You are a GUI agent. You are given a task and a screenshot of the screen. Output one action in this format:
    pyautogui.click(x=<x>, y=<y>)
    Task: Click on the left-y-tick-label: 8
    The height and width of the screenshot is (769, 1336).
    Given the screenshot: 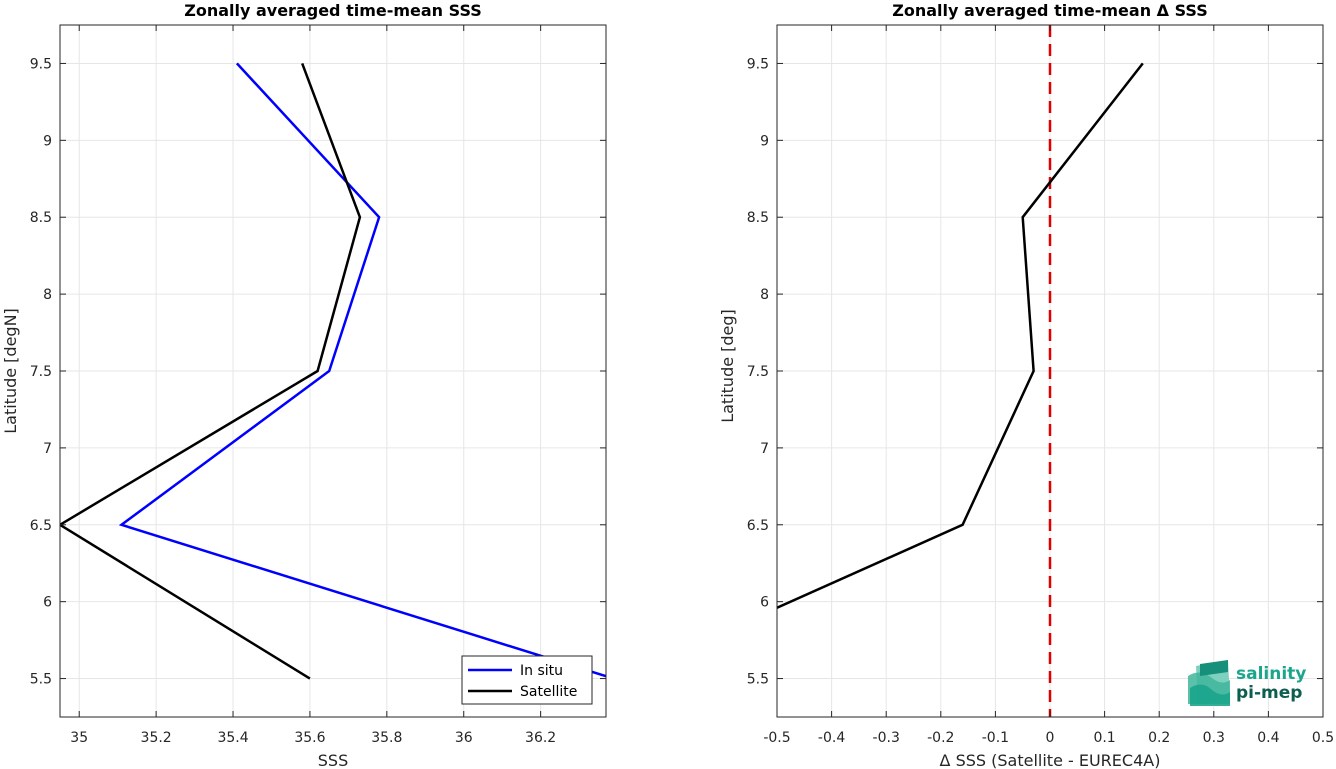 What is the action you would take?
    pyautogui.click(x=47, y=295)
    